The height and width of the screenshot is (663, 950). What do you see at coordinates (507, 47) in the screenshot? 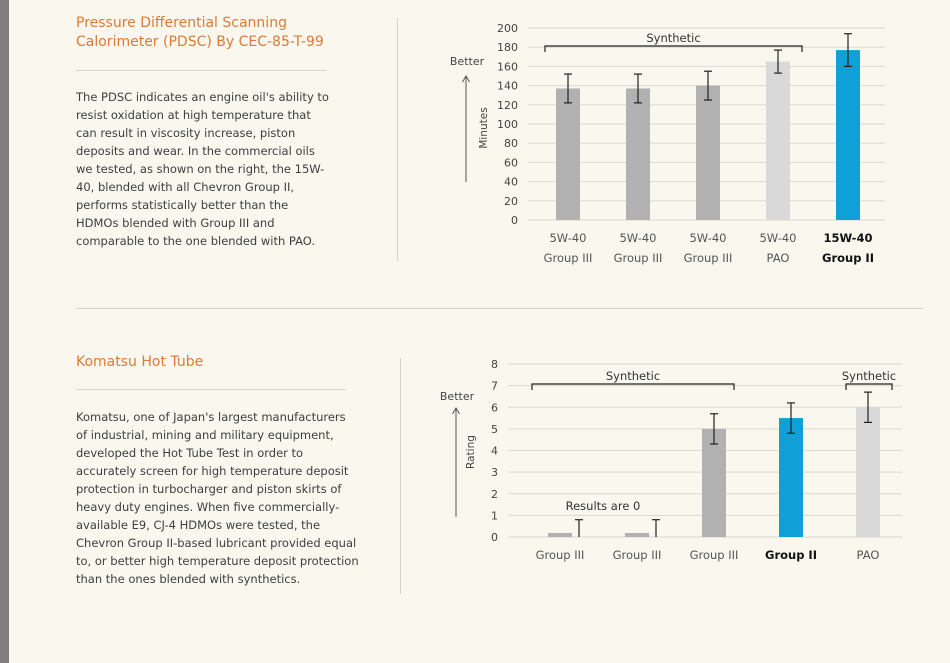
I see `y-tick-label: 180` at bounding box center [507, 47].